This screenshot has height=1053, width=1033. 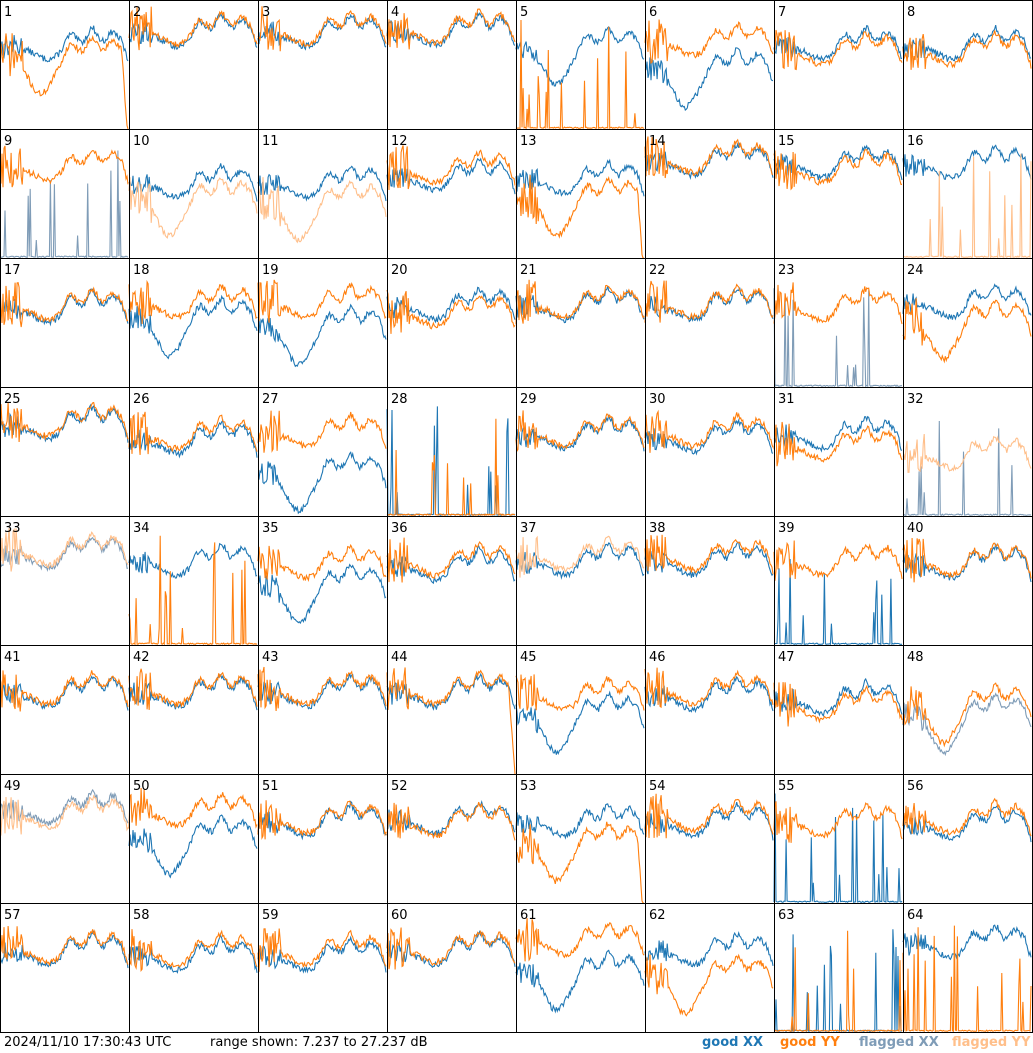 I want to click on panel-52-yy-line, so click(x=451, y=821).